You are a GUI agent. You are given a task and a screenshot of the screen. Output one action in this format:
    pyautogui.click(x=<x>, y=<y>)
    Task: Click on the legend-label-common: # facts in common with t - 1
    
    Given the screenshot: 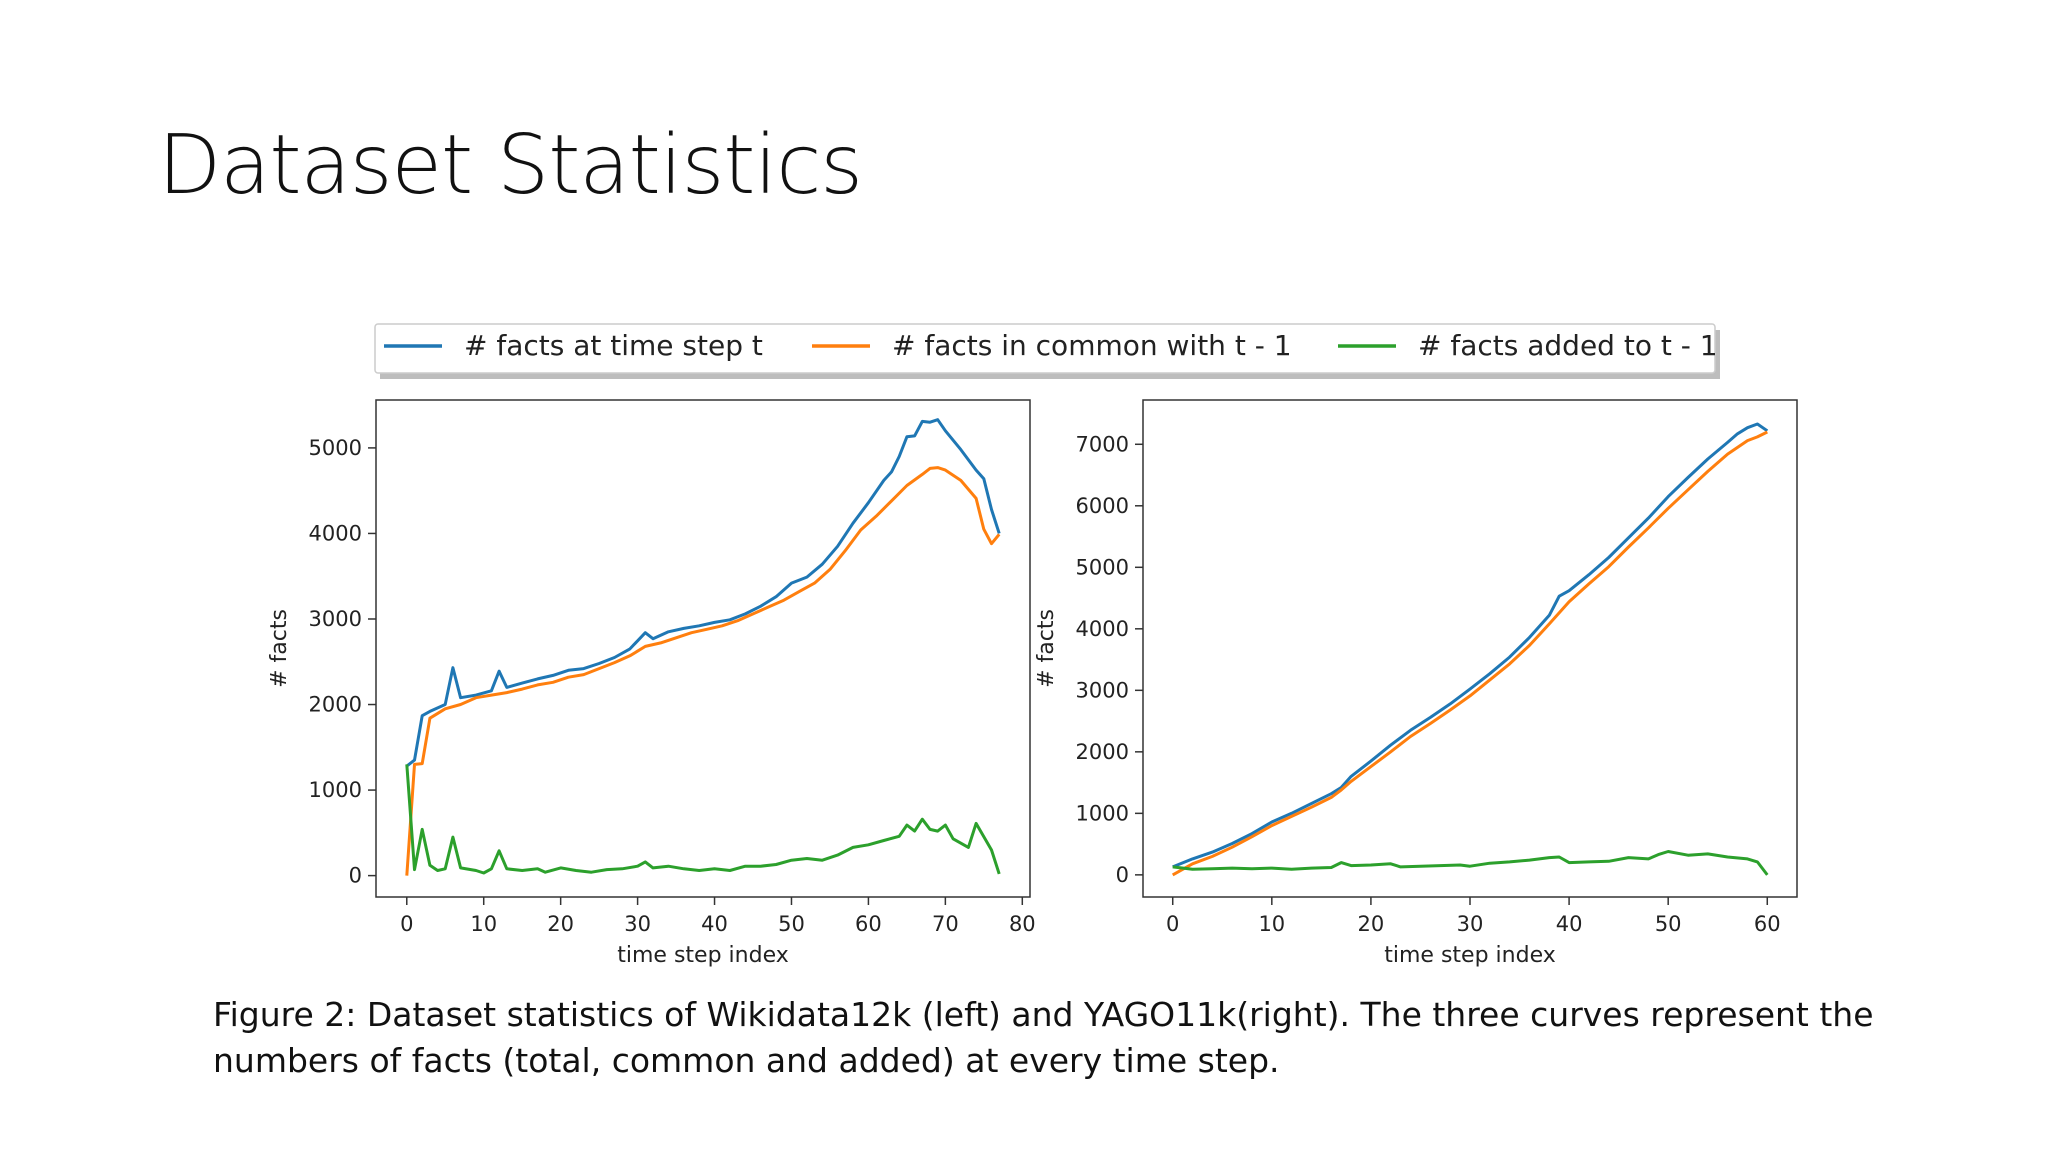 What is the action you would take?
    pyautogui.click(x=1092, y=345)
    